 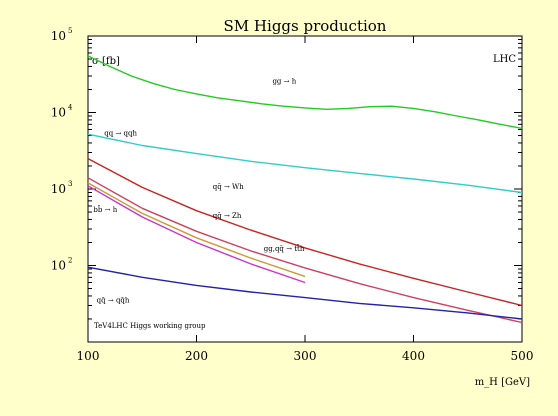 I want to click on curve-label: bb̄ → h, so click(x=105, y=210).